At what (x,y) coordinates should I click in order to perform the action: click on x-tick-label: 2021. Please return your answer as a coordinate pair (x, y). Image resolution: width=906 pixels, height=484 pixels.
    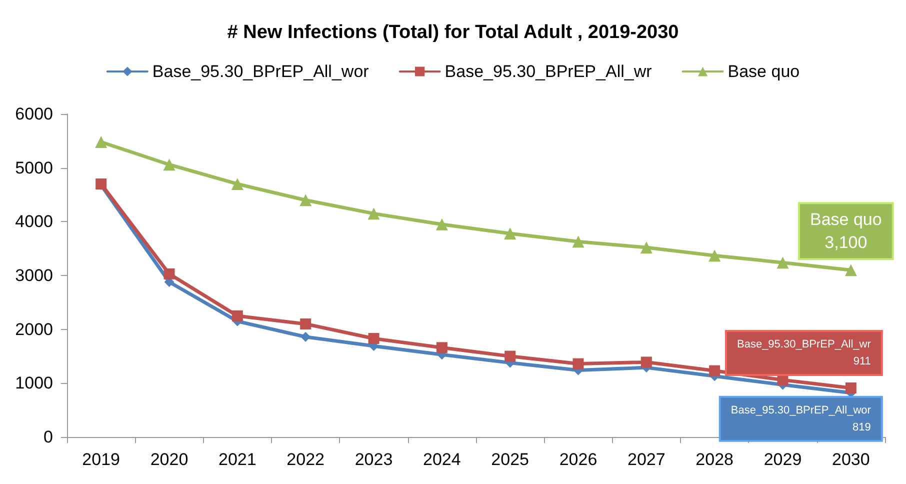
    Looking at the image, I should click on (237, 459).